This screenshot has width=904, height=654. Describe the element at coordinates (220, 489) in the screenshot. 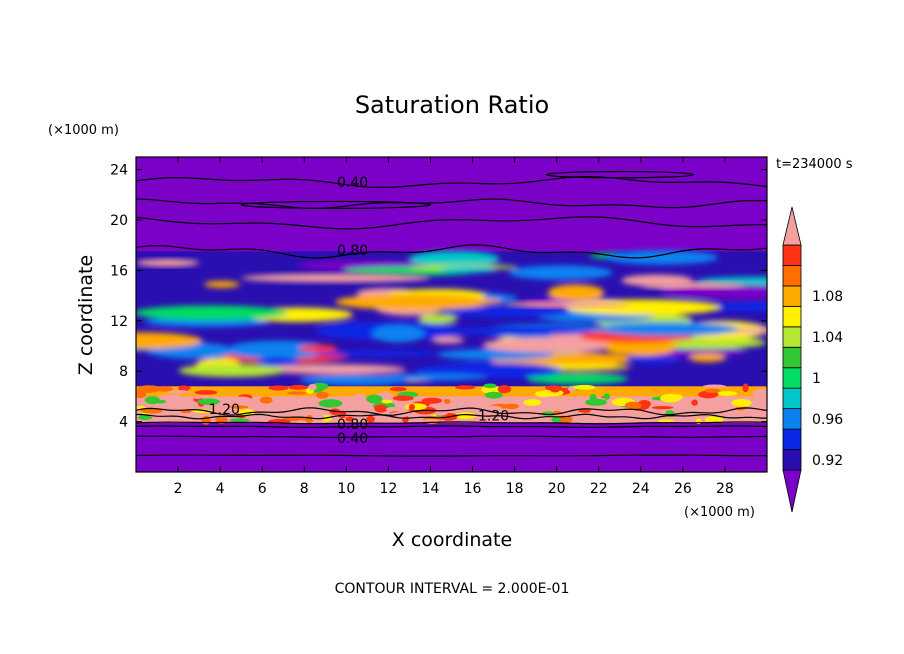

I see `x-tick-label: 4` at that location.